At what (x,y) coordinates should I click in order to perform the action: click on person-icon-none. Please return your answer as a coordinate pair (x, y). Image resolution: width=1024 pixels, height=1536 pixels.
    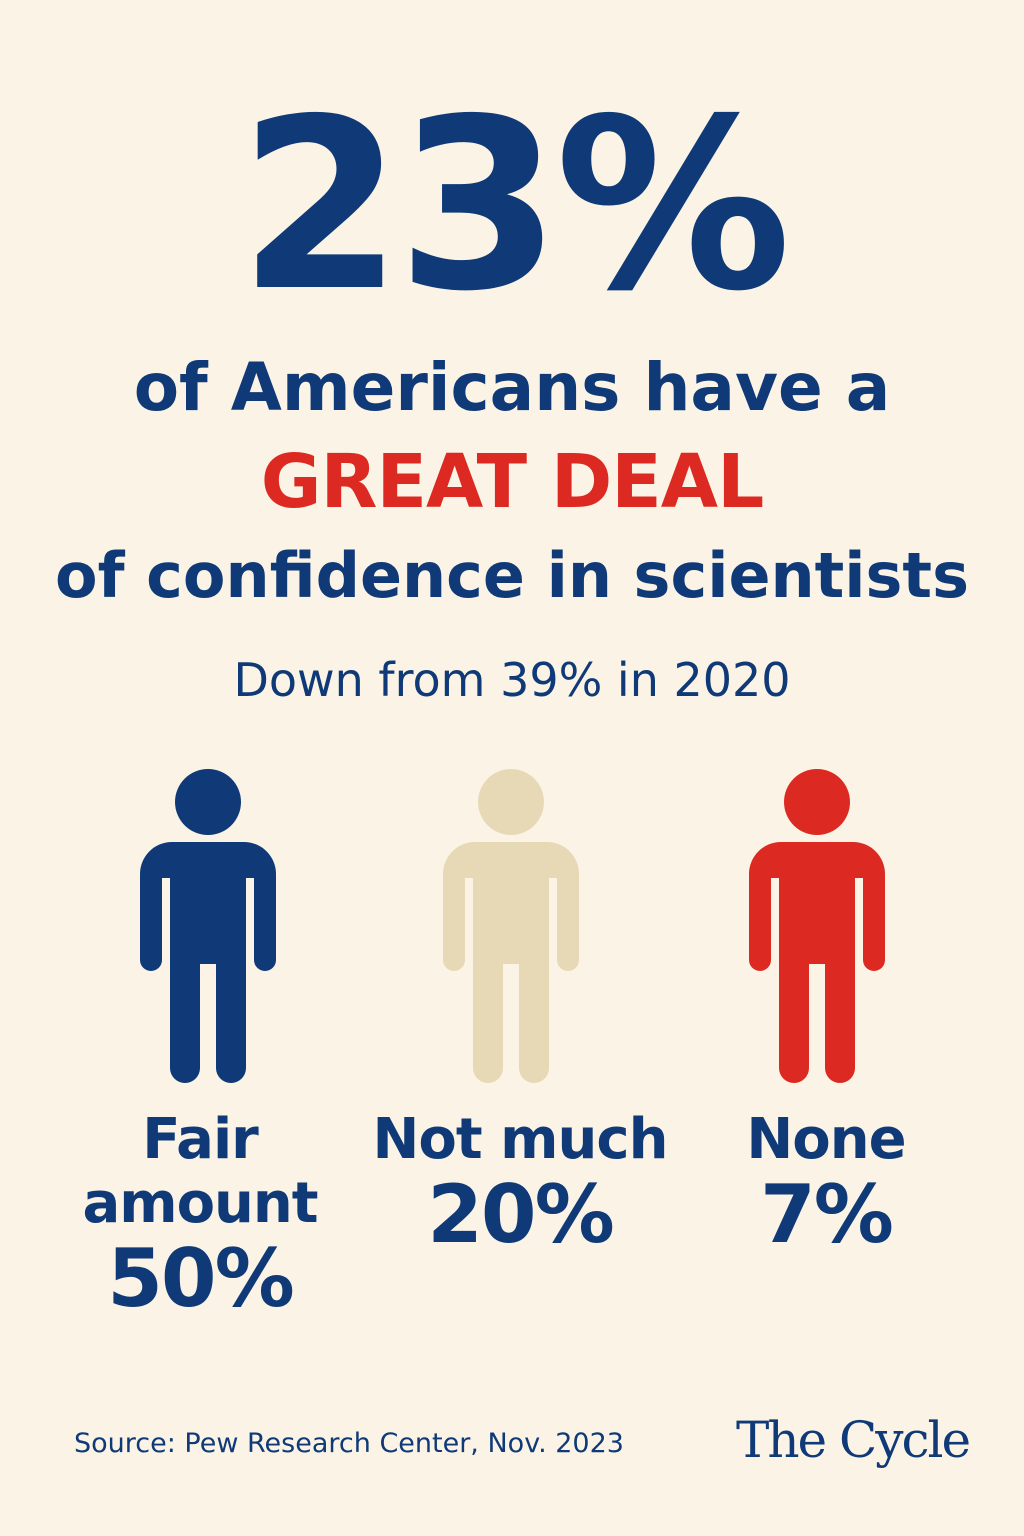
    Looking at the image, I should click on (817, 926).